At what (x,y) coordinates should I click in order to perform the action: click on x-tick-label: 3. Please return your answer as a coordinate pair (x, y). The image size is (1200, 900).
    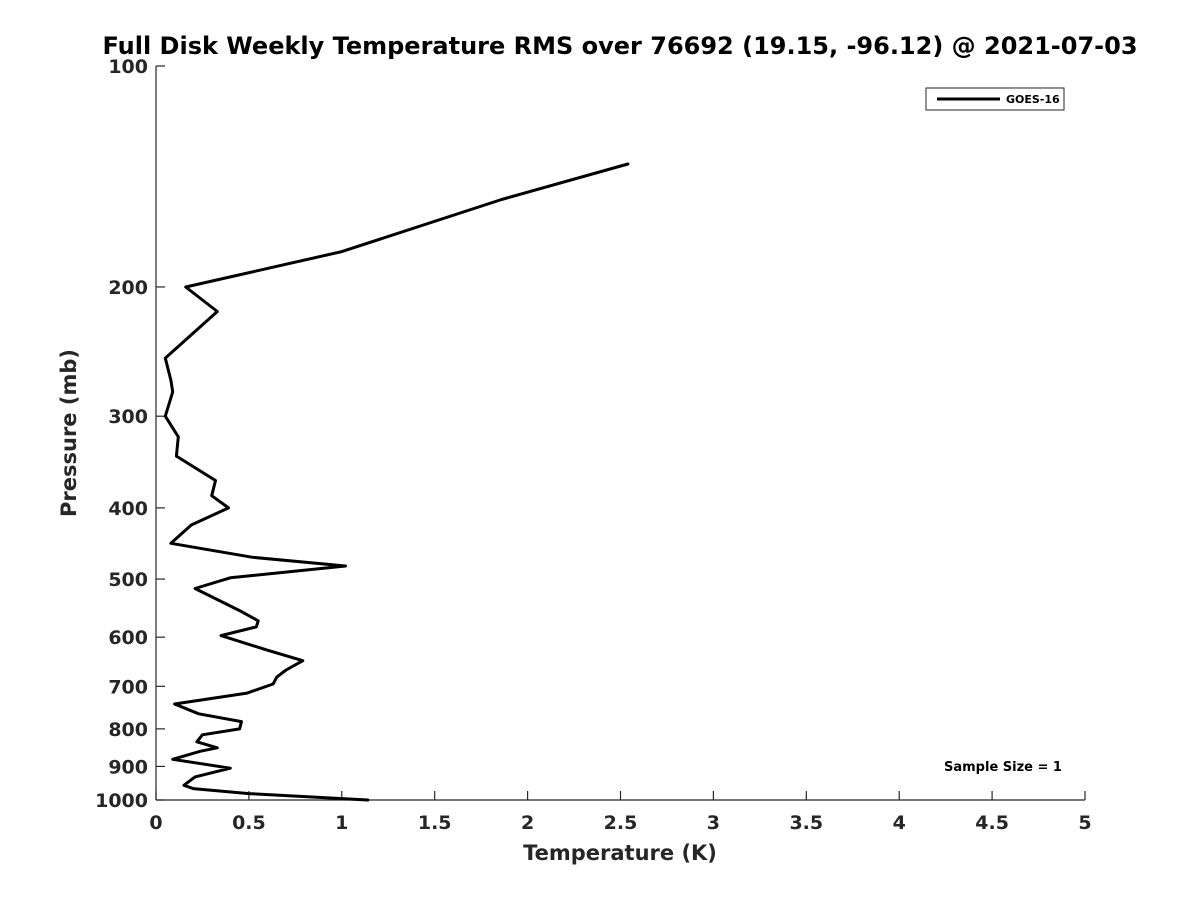
    Looking at the image, I should click on (713, 823).